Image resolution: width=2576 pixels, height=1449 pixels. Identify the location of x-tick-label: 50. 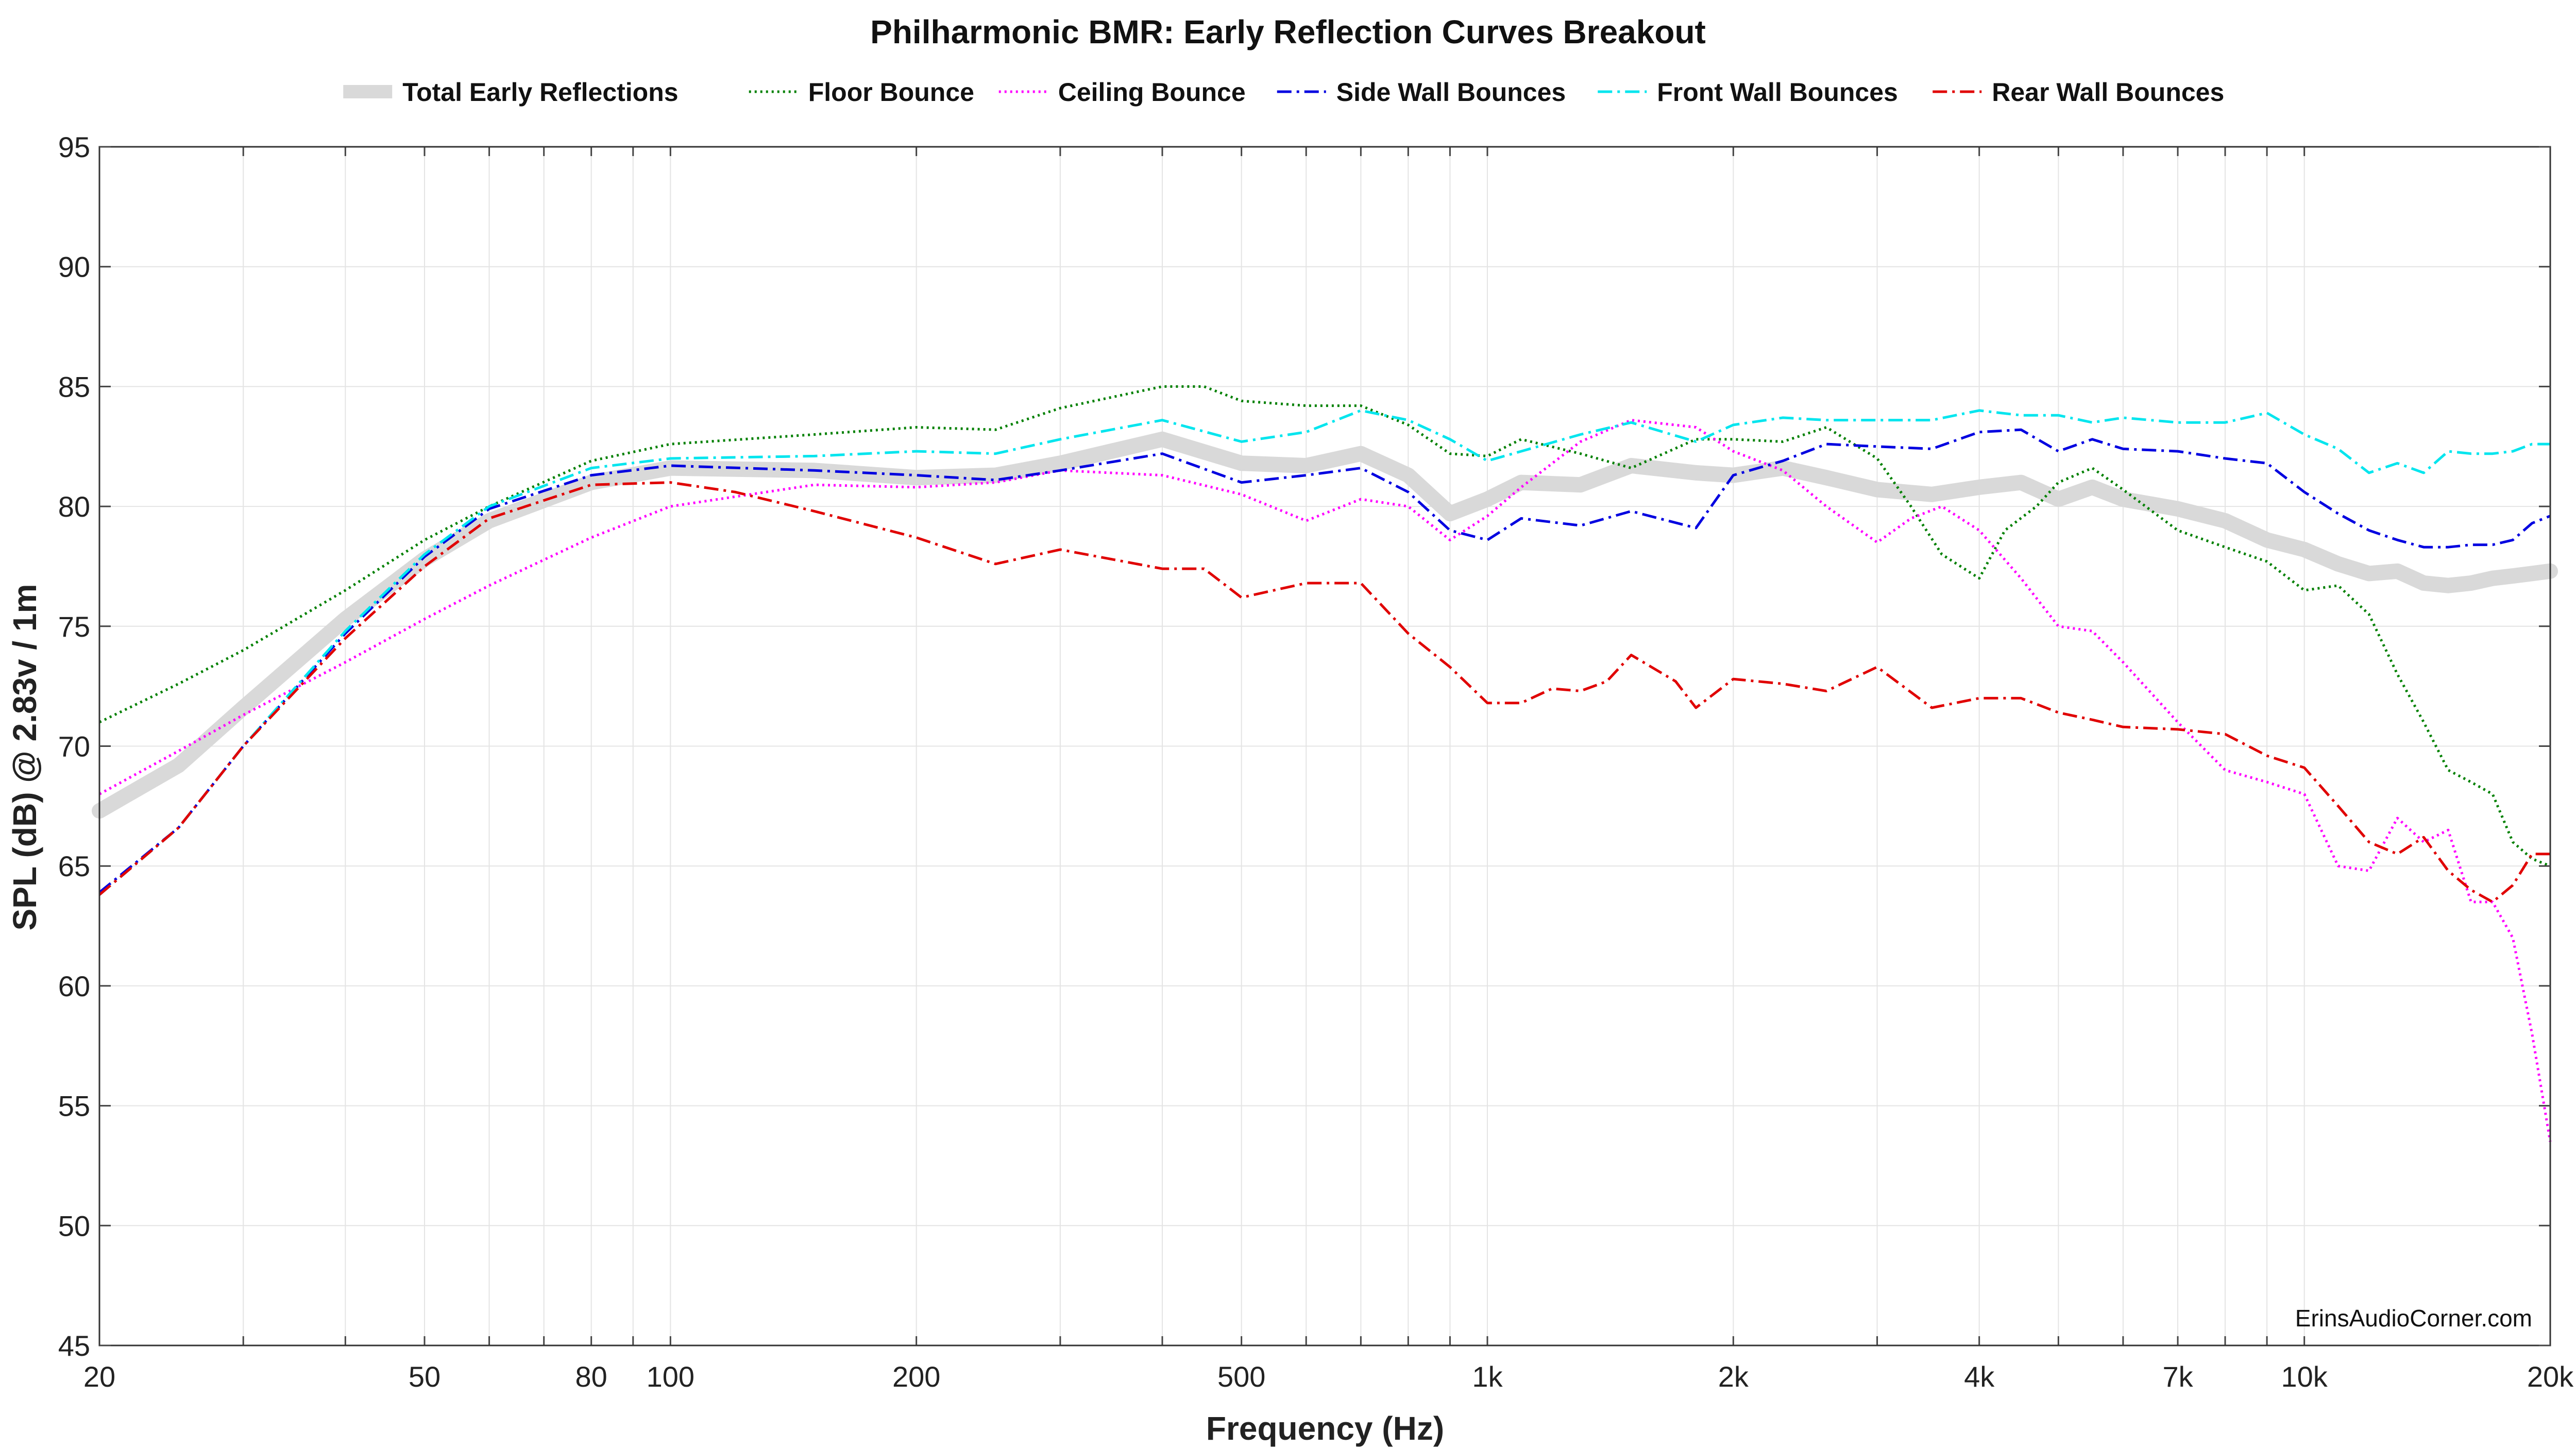
(424, 1377).